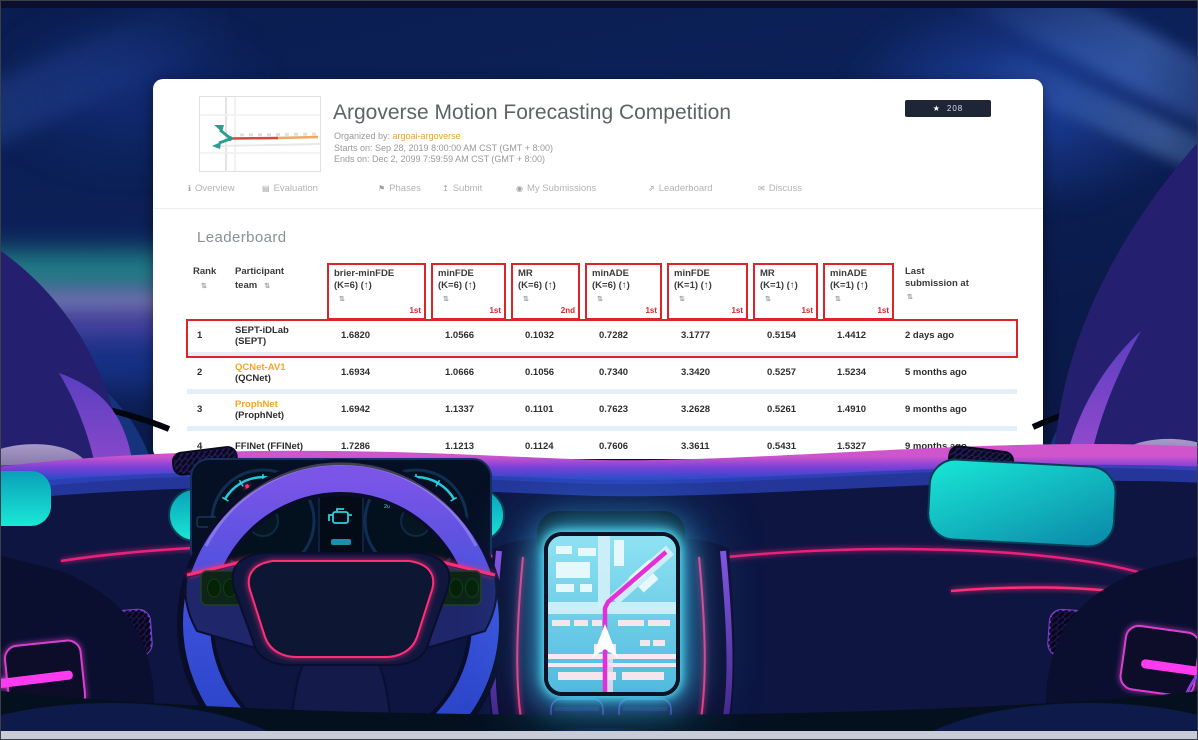  What do you see at coordinates (416, 521) in the screenshot?
I see `mph-gauge: 20 60 80 100 140 160 MPH` at bounding box center [416, 521].